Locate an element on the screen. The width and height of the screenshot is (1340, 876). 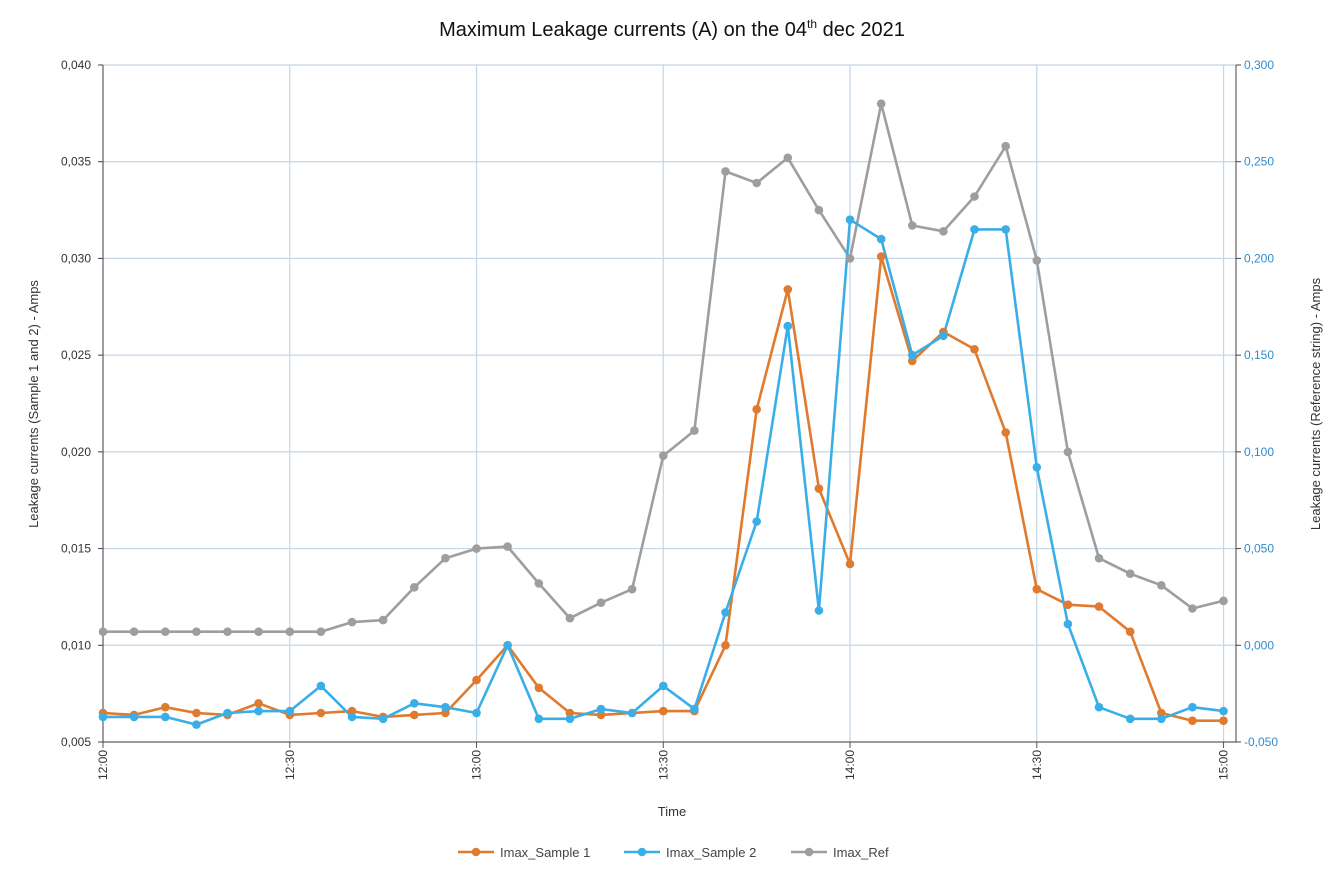
legend-marker-imax-ref is located at coordinates (809, 852).